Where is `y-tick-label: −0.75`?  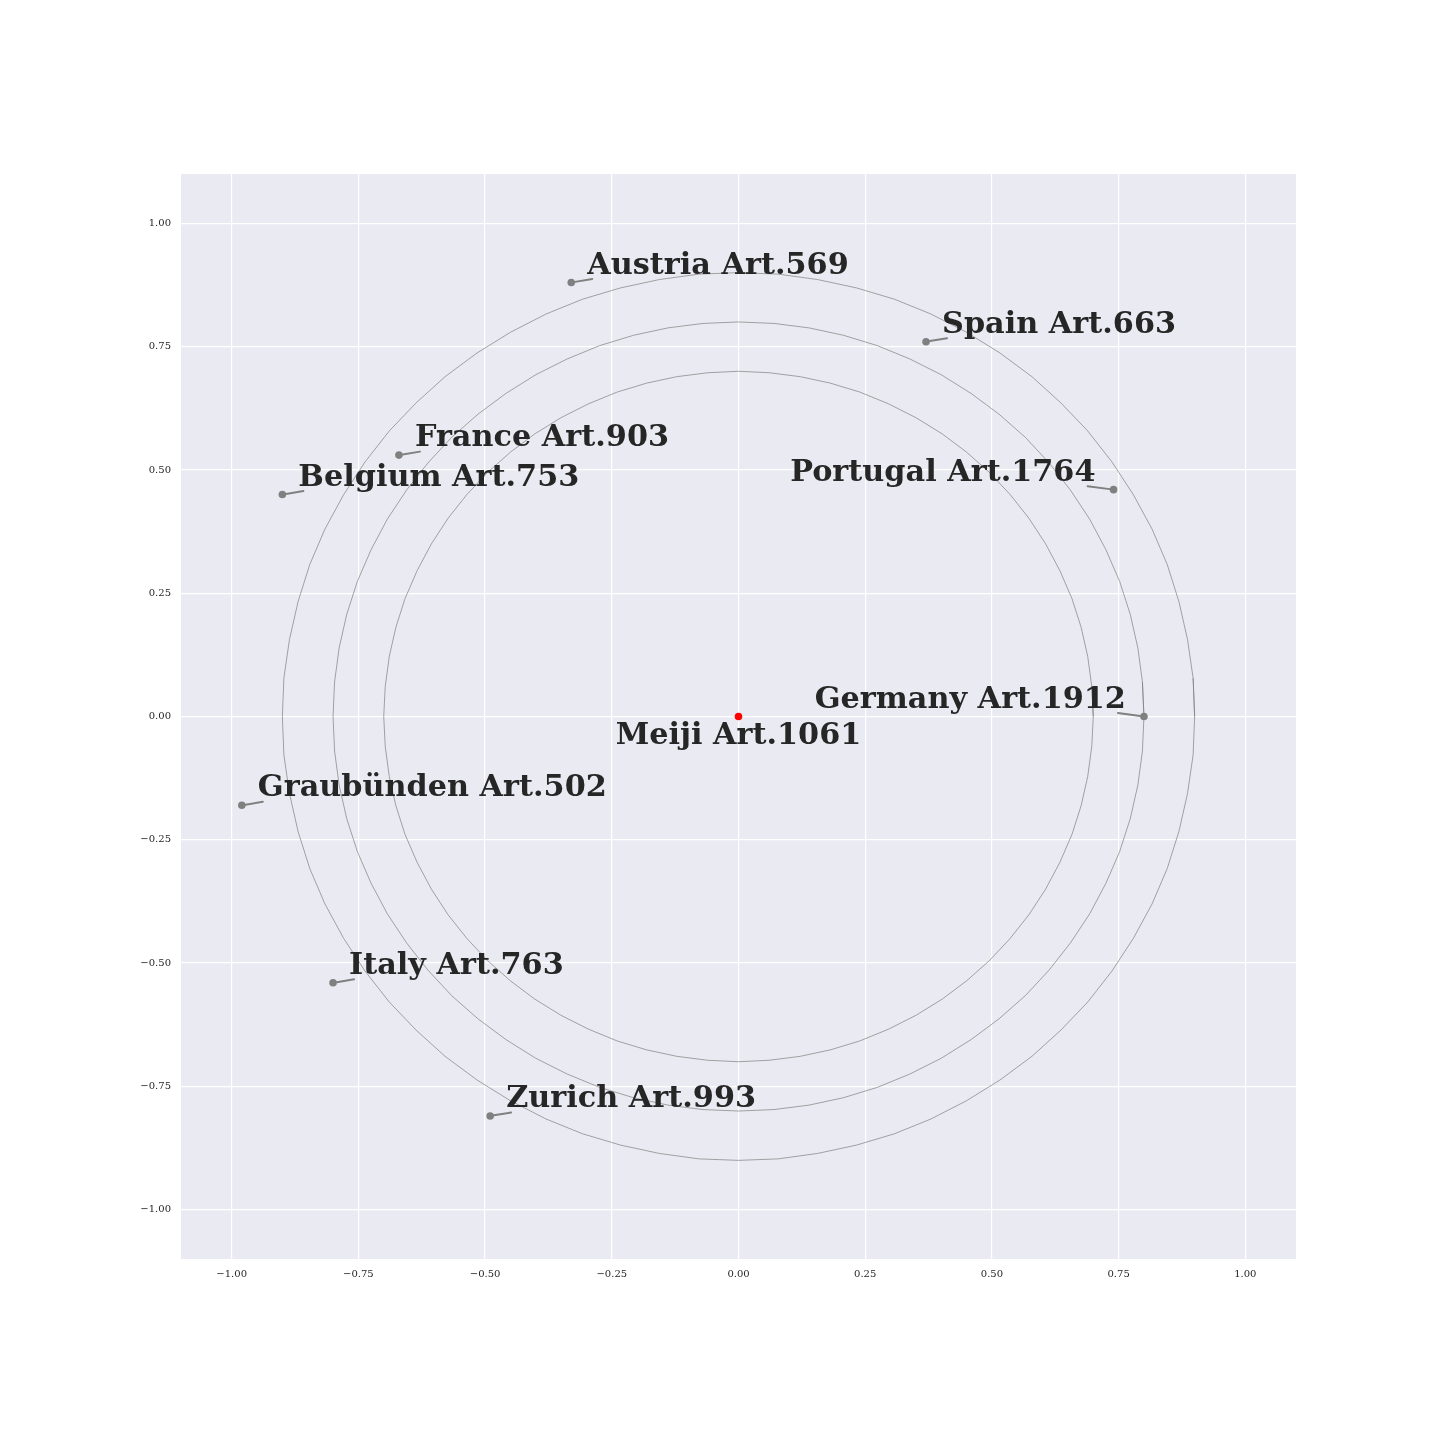 y-tick-label: −0.75 is located at coordinates (155, 1085).